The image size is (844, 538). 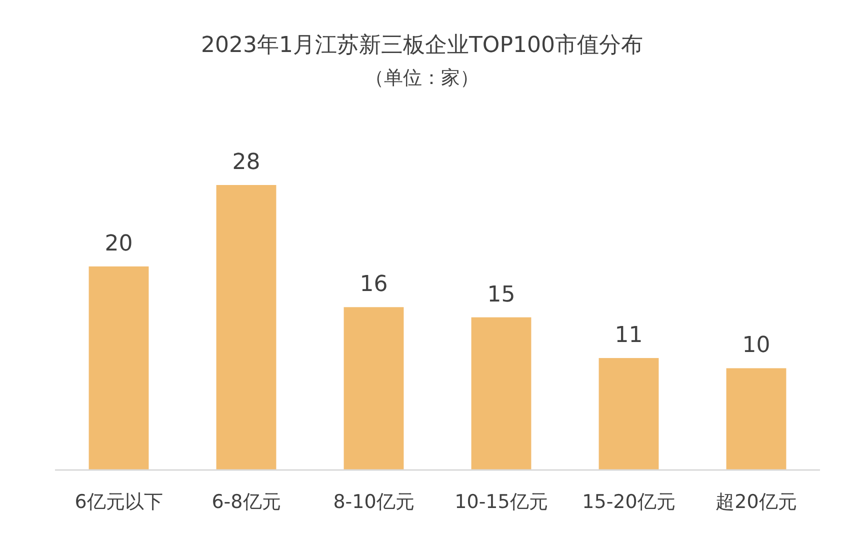 I want to click on x-tick-label: 15-20亿元, so click(x=629, y=502).